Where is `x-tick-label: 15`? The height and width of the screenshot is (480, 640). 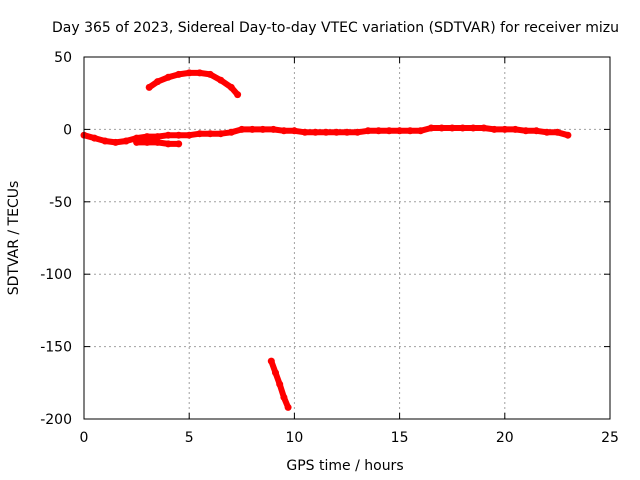 x-tick-label: 15 is located at coordinates (400, 438).